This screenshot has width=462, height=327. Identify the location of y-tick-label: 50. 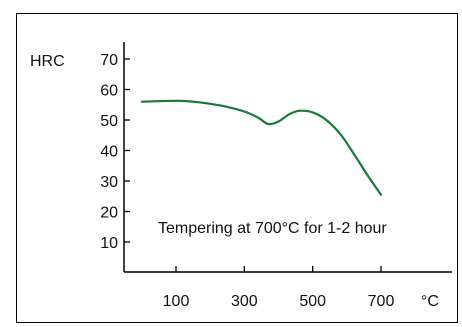
(109, 121).